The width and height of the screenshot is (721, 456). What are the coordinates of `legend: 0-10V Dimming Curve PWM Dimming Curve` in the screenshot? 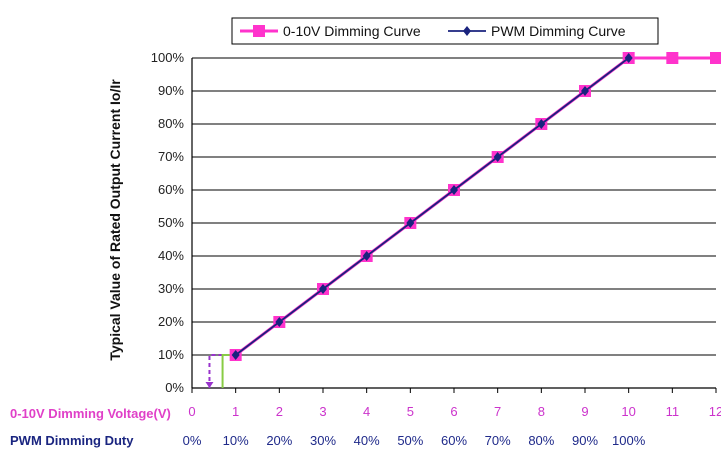 It's located at (445, 31).